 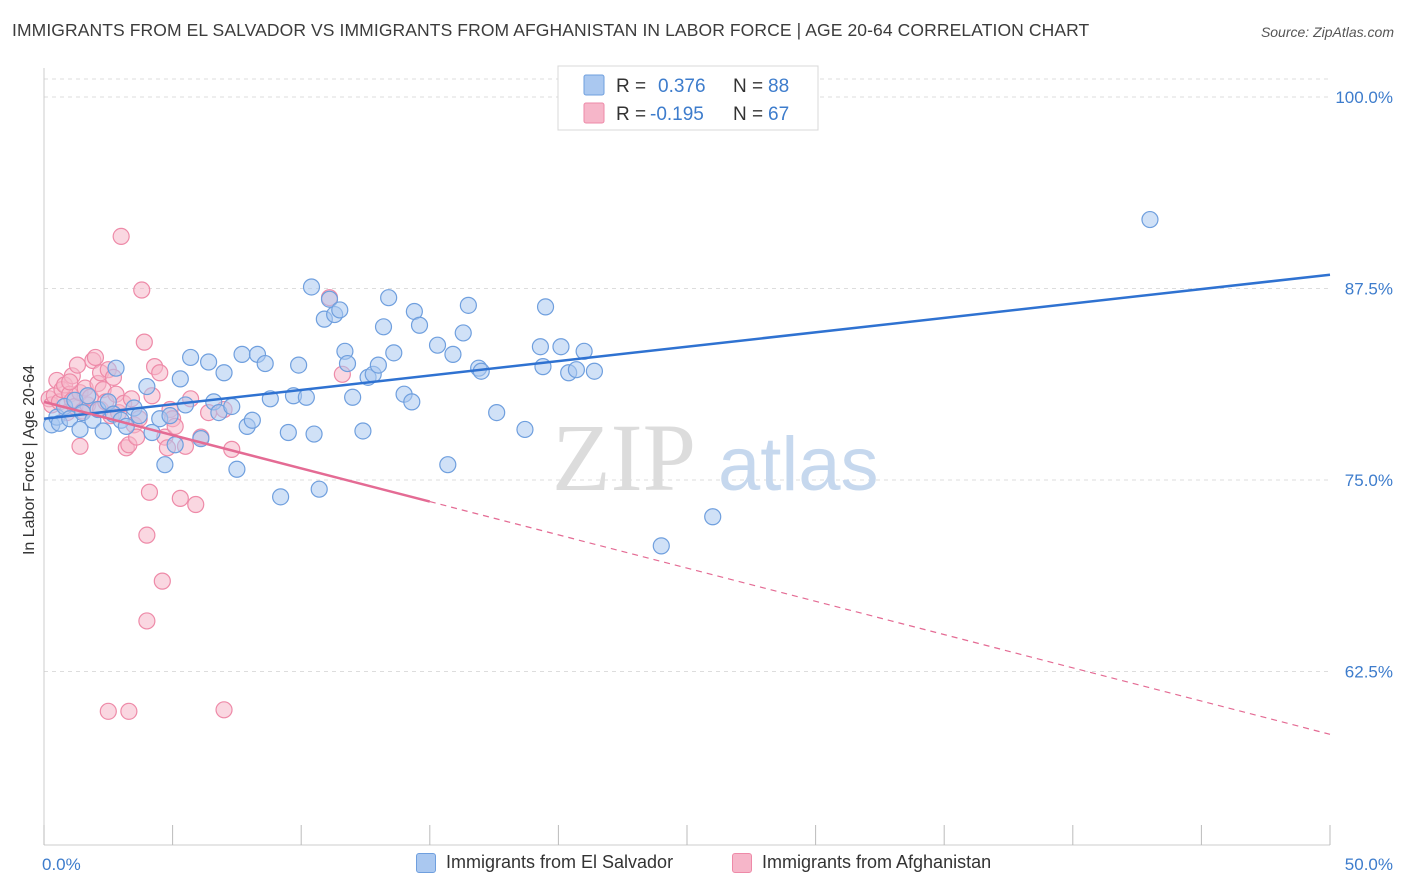 I want to click on legend-r-label-1: R =, so click(x=631, y=86).